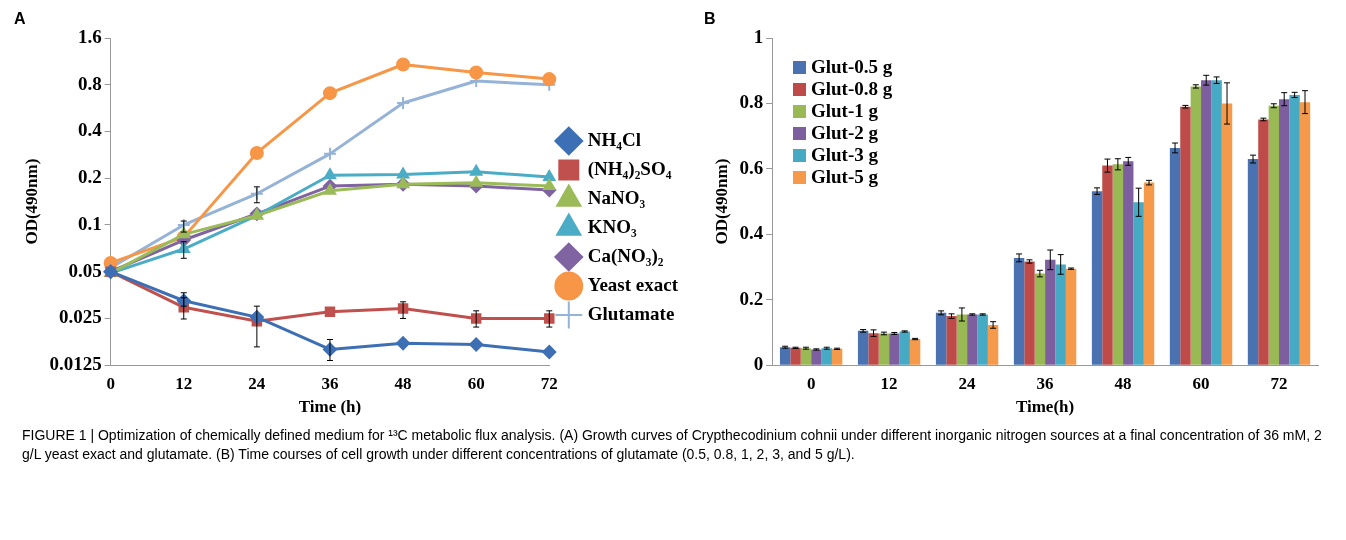 The height and width of the screenshot is (540, 1346). What do you see at coordinates (80, 317) in the screenshot?
I see `y-tick-label: 0.025` at bounding box center [80, 317].